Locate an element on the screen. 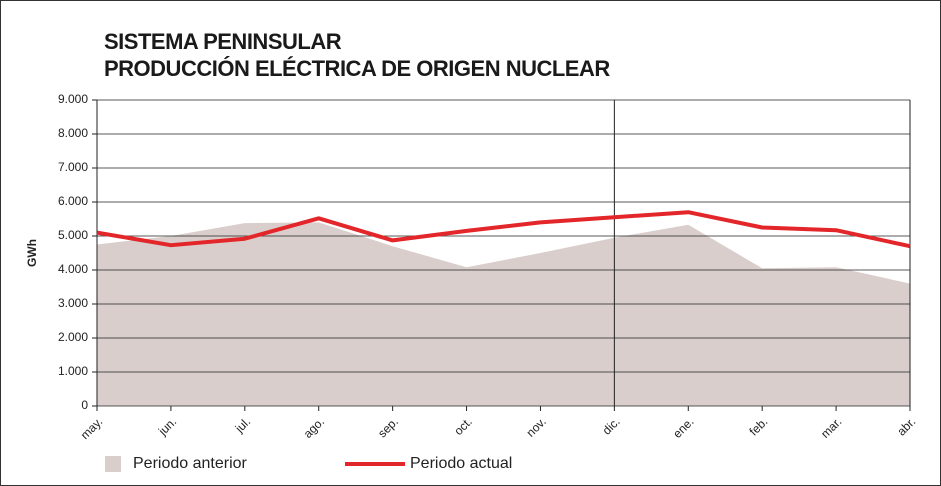 The width and height of the screenshot is (941, 486). legend-swatch is located at coordinates (113, 464).